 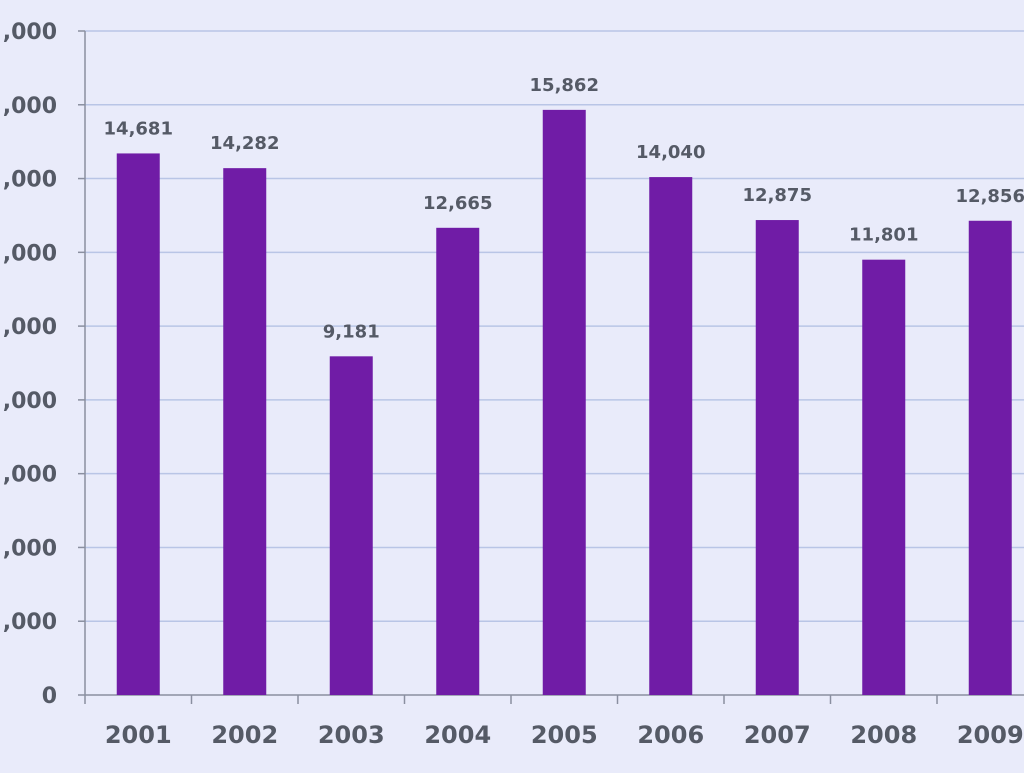 What do you see at coordinates (883, 235) in the screenshot?
I see `data-label-2008: 11,801` at bounding box center [883, 235].